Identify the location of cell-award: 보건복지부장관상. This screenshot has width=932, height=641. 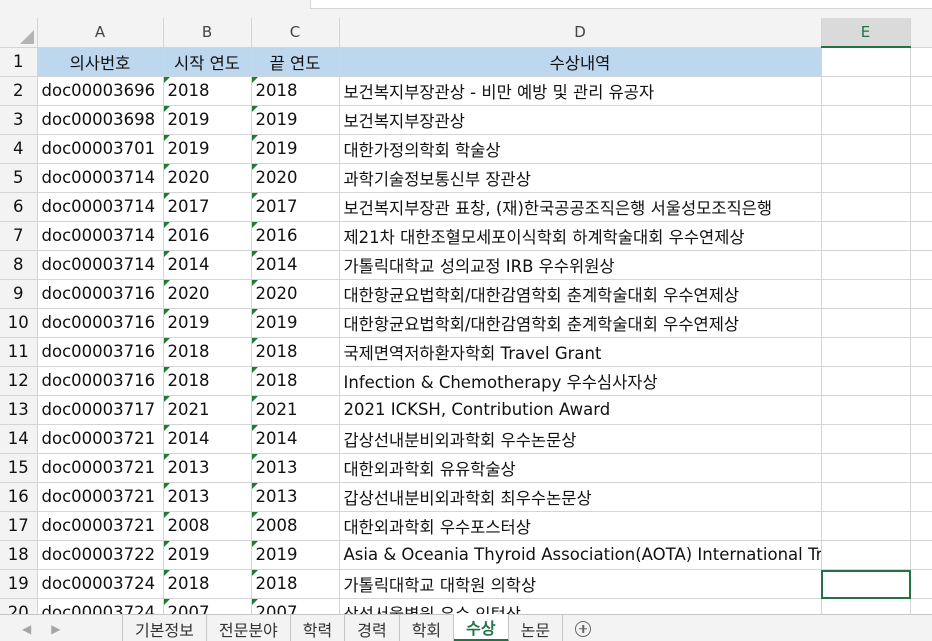
(580, 120).